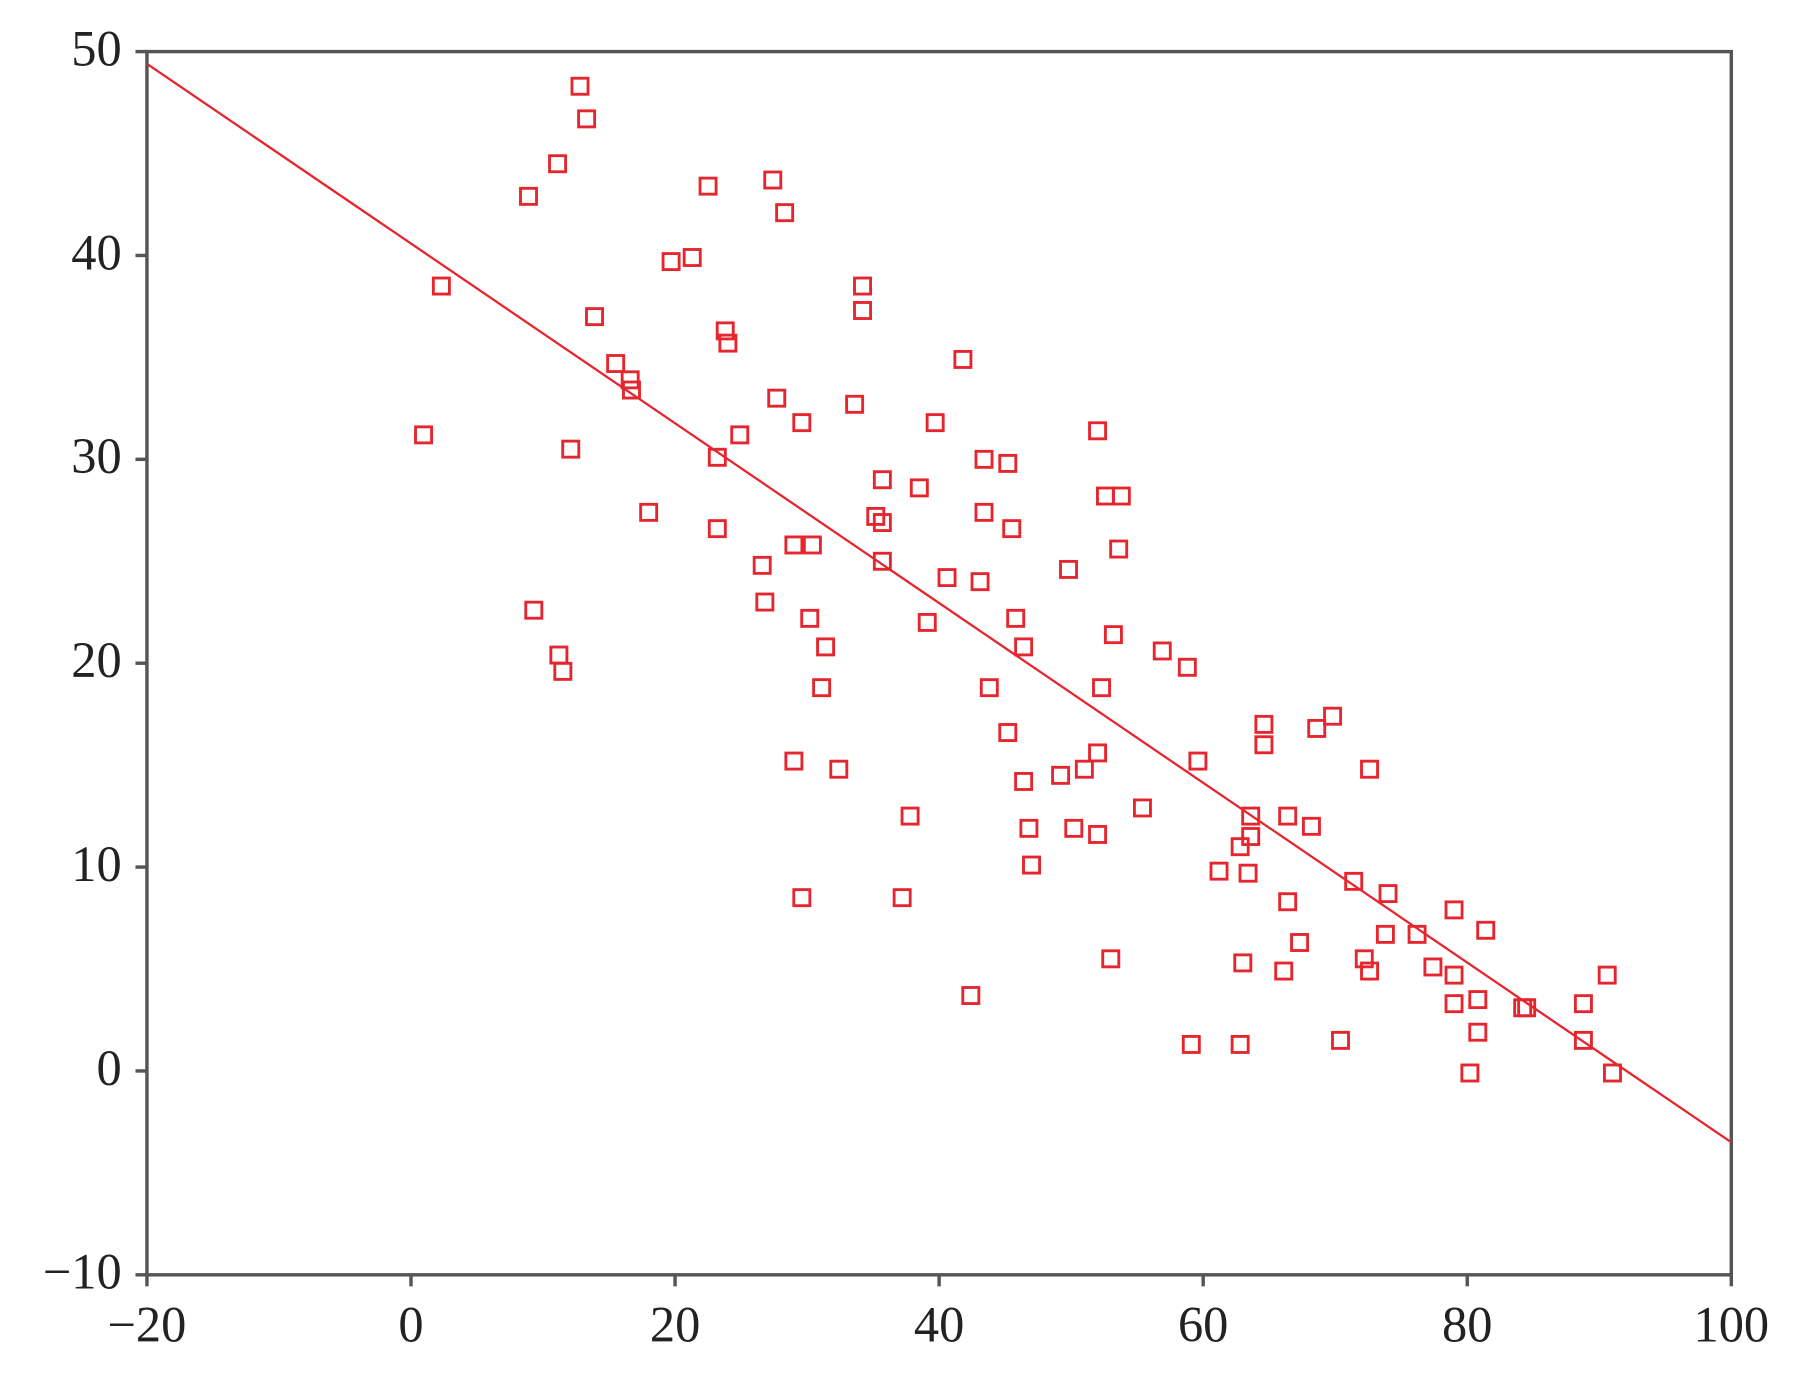 Image resolution: width=1798 pixels, height=1378 pixels. What do you see at coordinates (1203, 1324) in the screenshot?
I see `x-tick-label: 60` at bounding box center [1203, 1324].